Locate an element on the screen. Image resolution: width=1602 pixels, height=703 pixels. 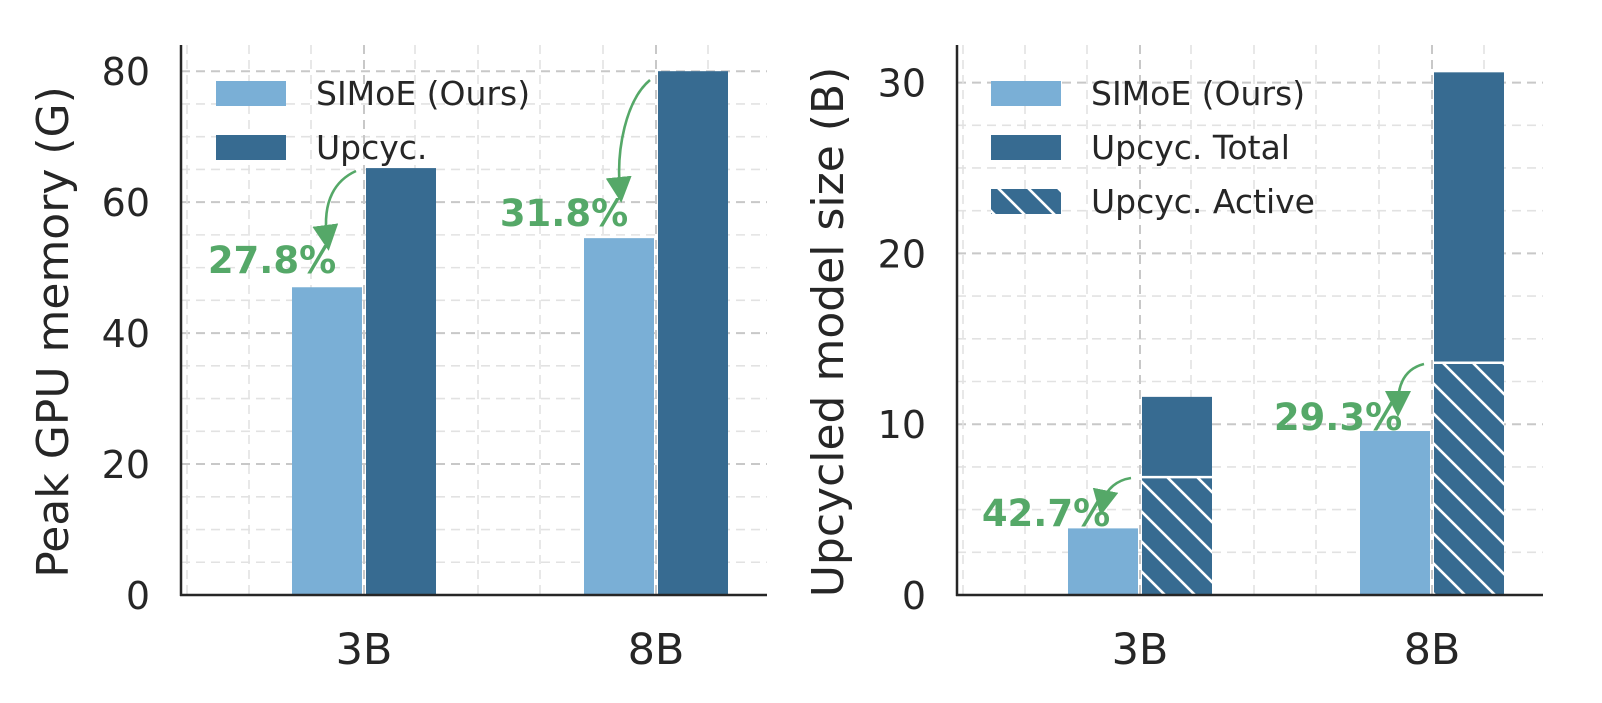
bar-upcyc-total-3b is located at coordinates (401, 381).